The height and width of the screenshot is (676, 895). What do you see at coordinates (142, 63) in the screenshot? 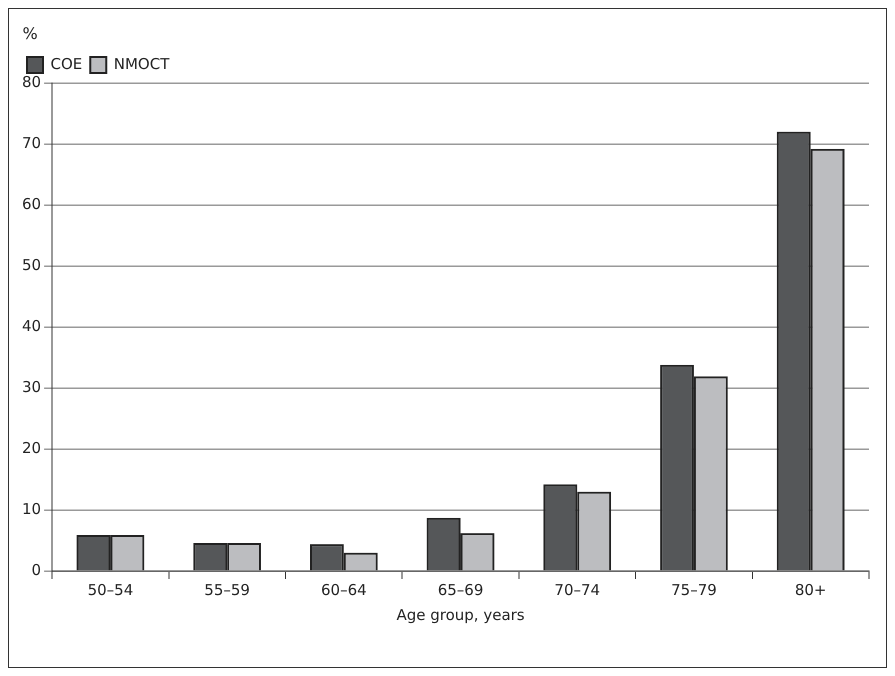
I see `legend-label: NMOCT` at bounding box center [142, 63].